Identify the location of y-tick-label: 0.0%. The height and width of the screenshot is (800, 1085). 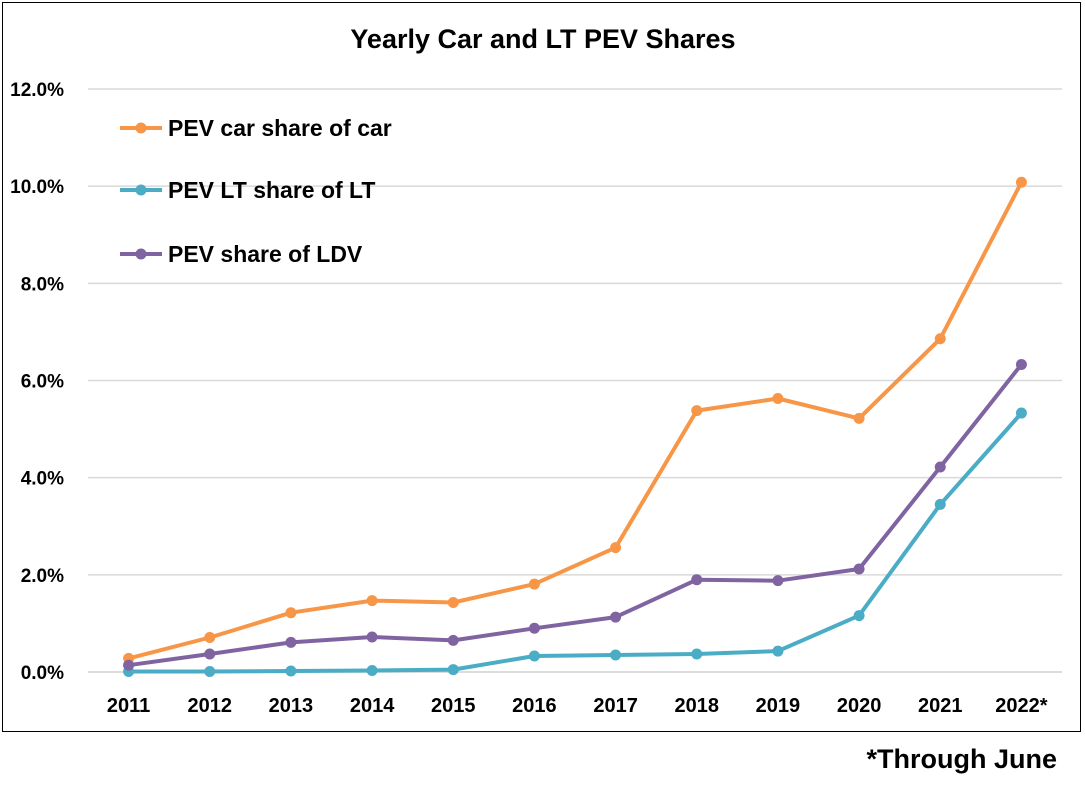
(42, 673).